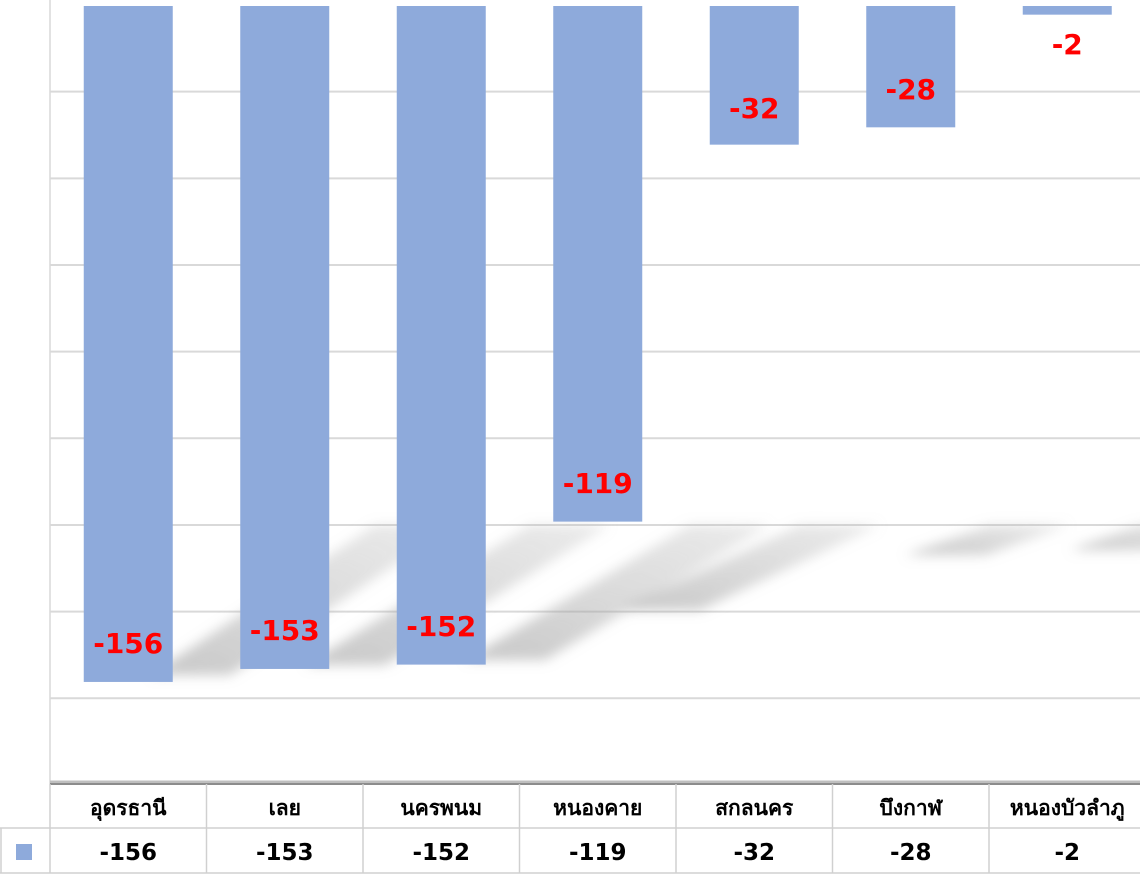  What do you see at coordinates (1067, 44) in the screenshot?
I see `data-label: -2` at bounding box center [1067, 44].